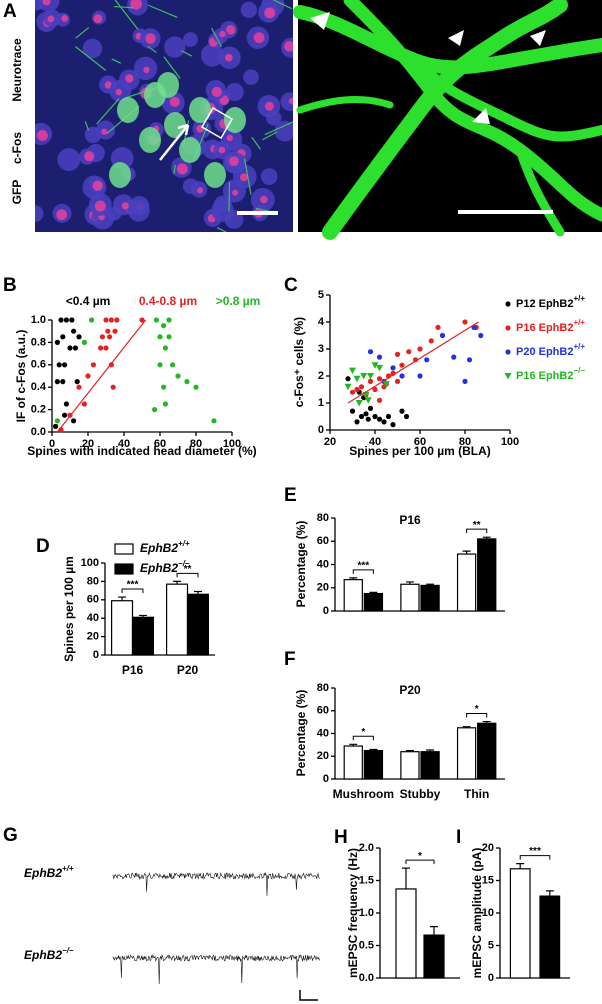 This screenshot has height=1004, width=602. What do you see at coordinates (216, 928) in the screenshot?
I see `traces` at bounding box center [216, 928].